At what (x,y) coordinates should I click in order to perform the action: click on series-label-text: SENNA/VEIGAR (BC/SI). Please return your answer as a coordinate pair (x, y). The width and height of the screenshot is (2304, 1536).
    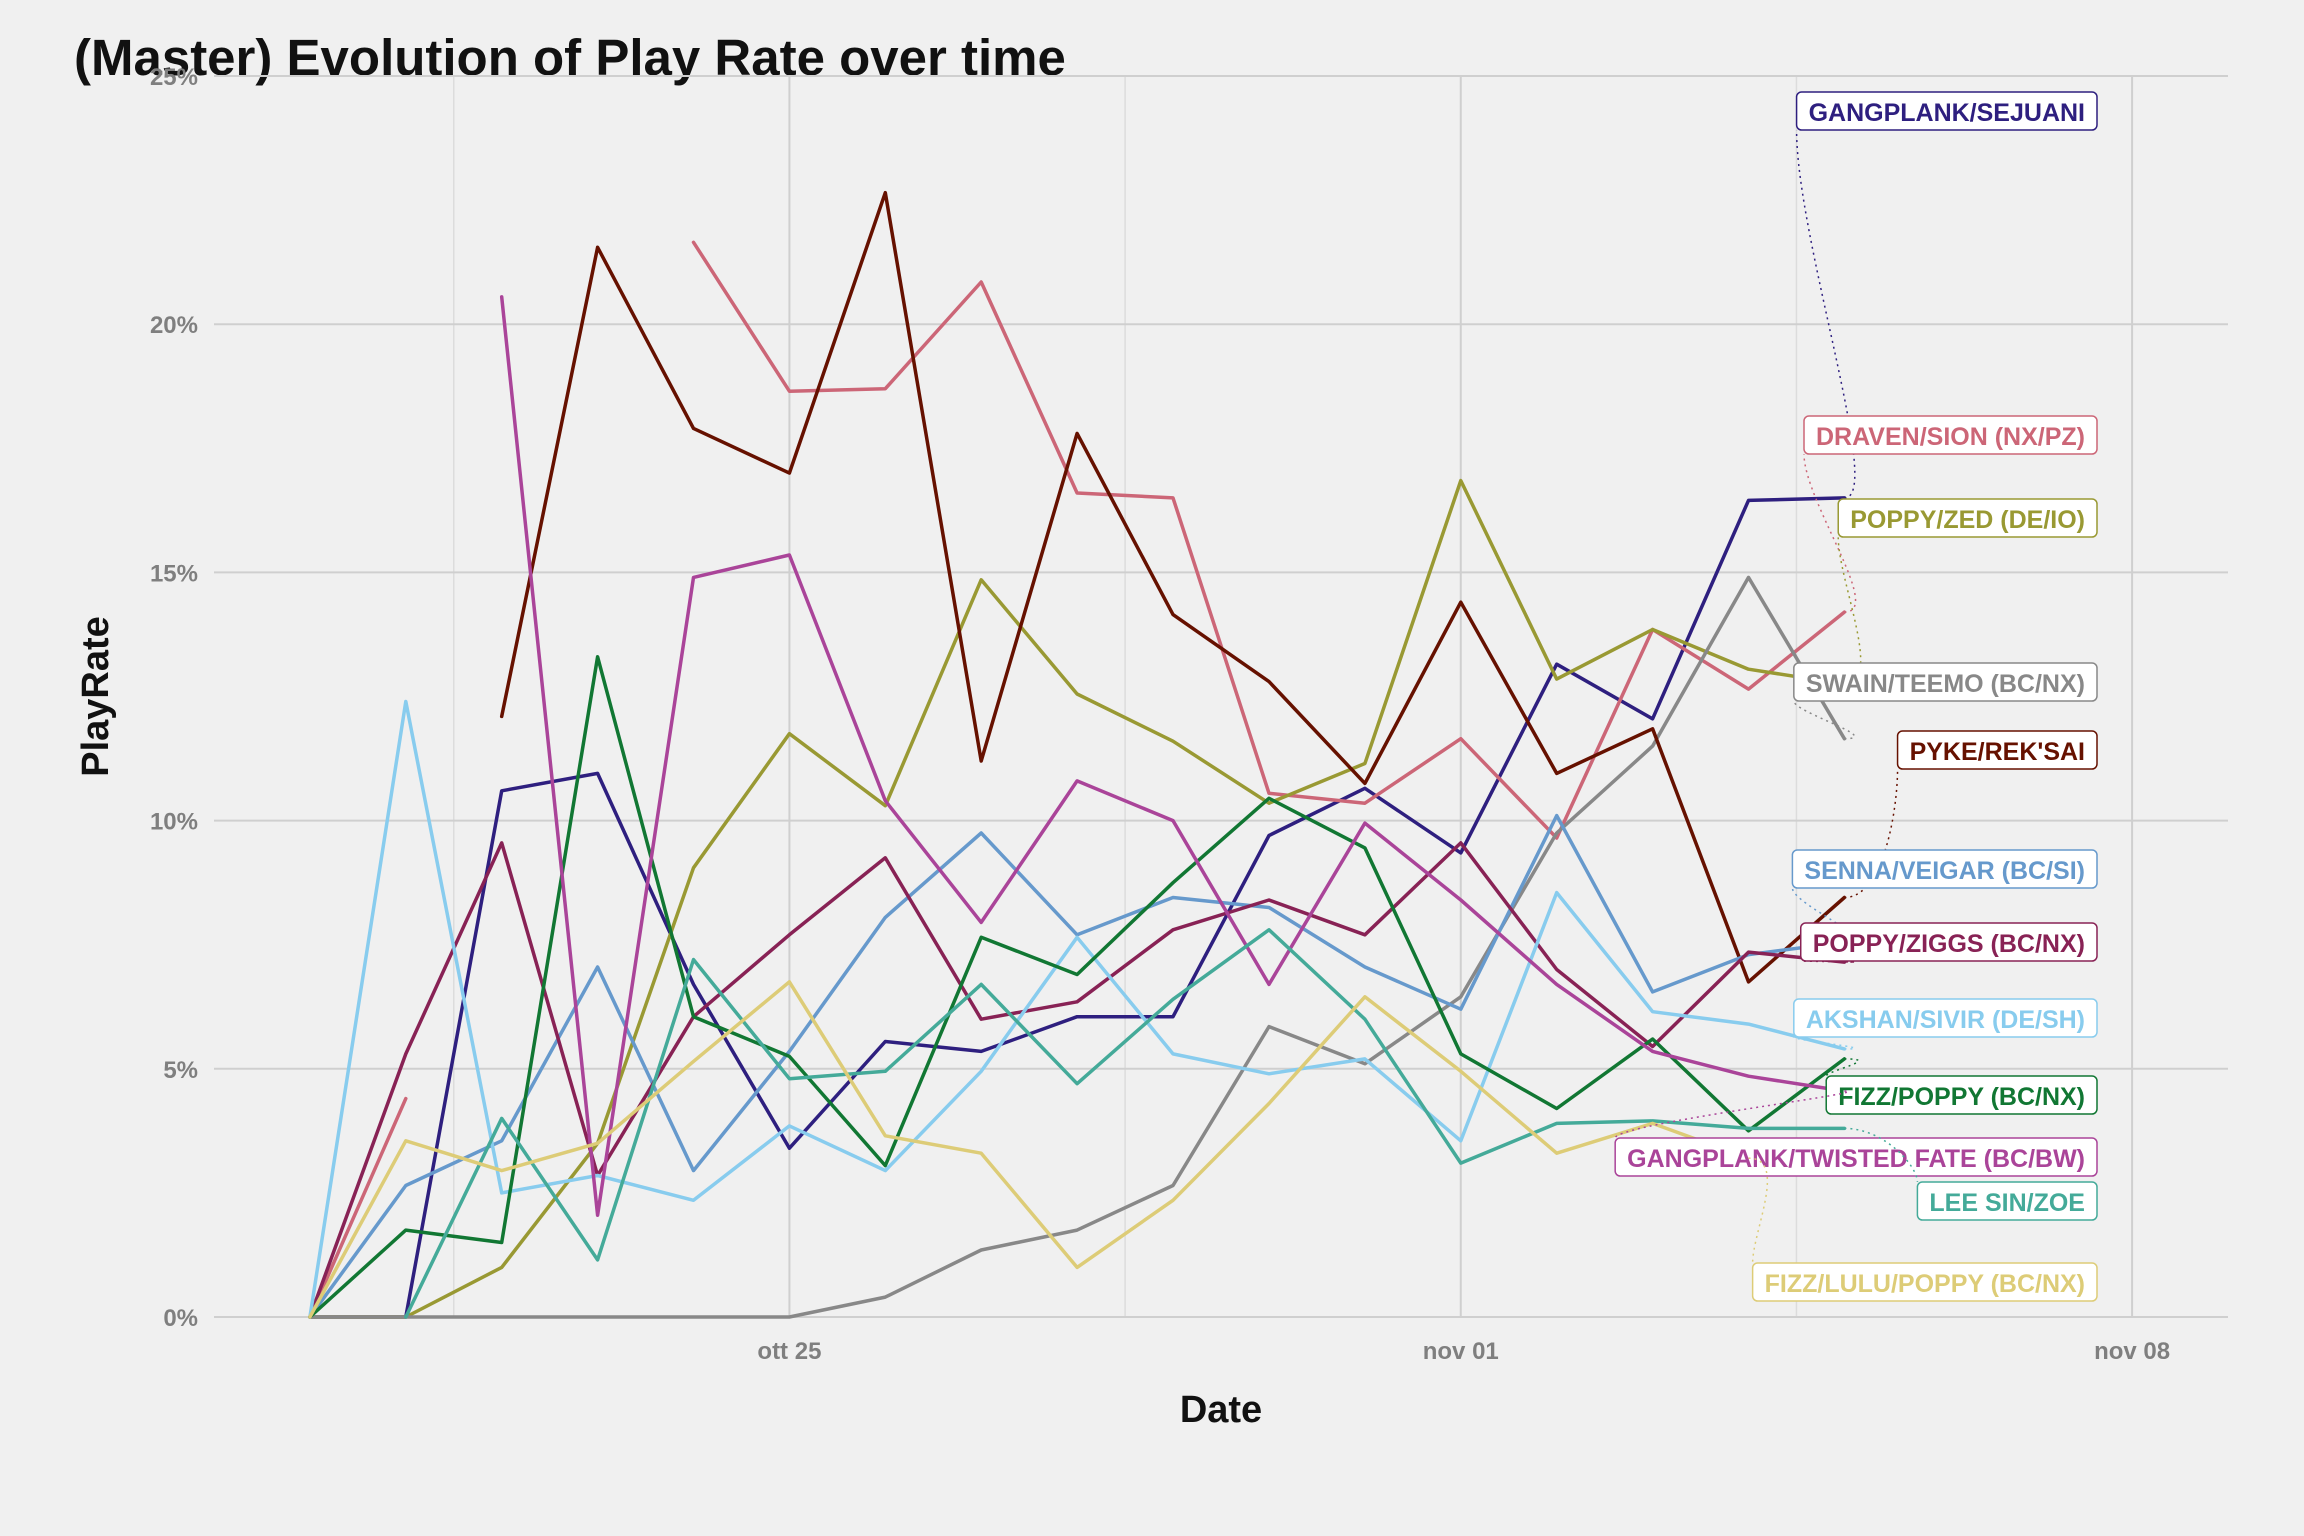
    Looking at the image, I should click on (1944, 871).